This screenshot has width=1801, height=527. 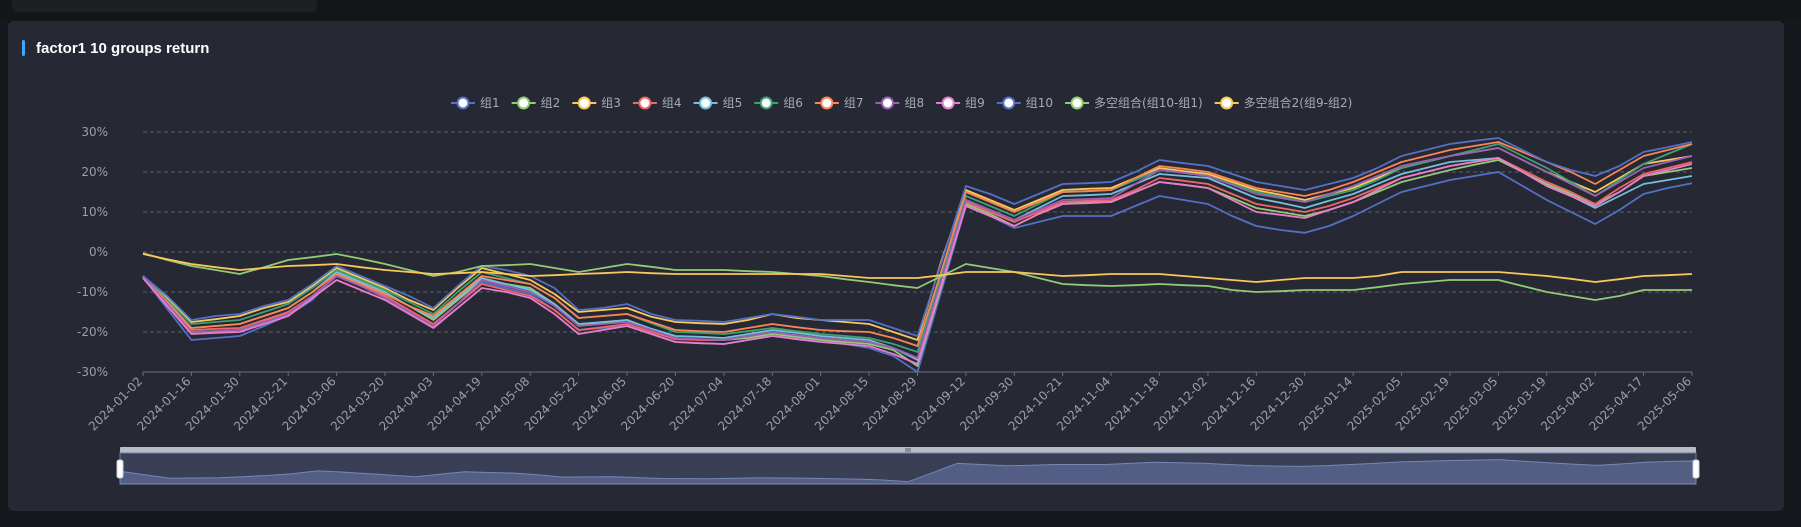 I want to click on legend-label: 组9, so click(x=975, y=103).